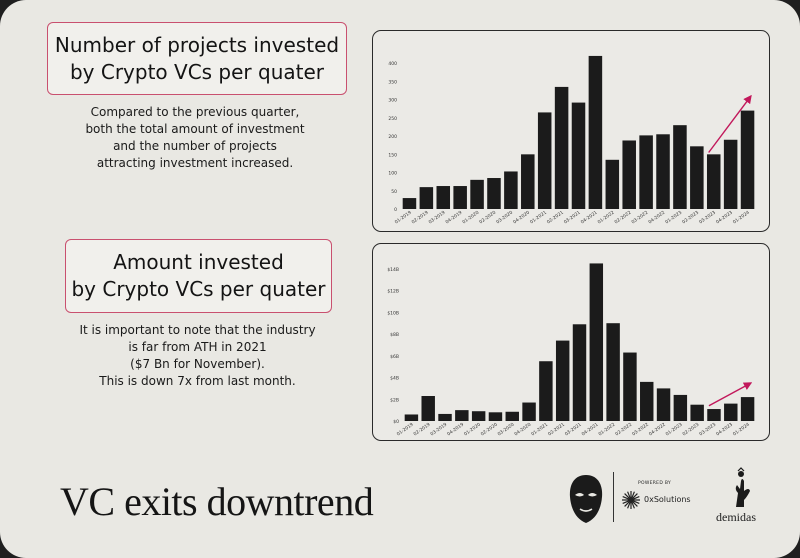 The image size is (800, 558). What do you see at coordinates (393, 292) in the screenshot?
I see `amount-ytick-label: $12B` at bounding box center [393, 292].